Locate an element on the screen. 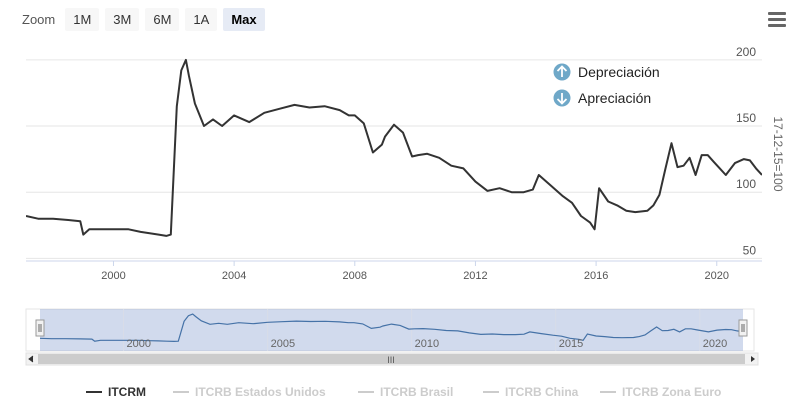 The height and width of the screenshot is (411, 800). legend-item: ITCRB Brasil is located at coordinates (416, 392).